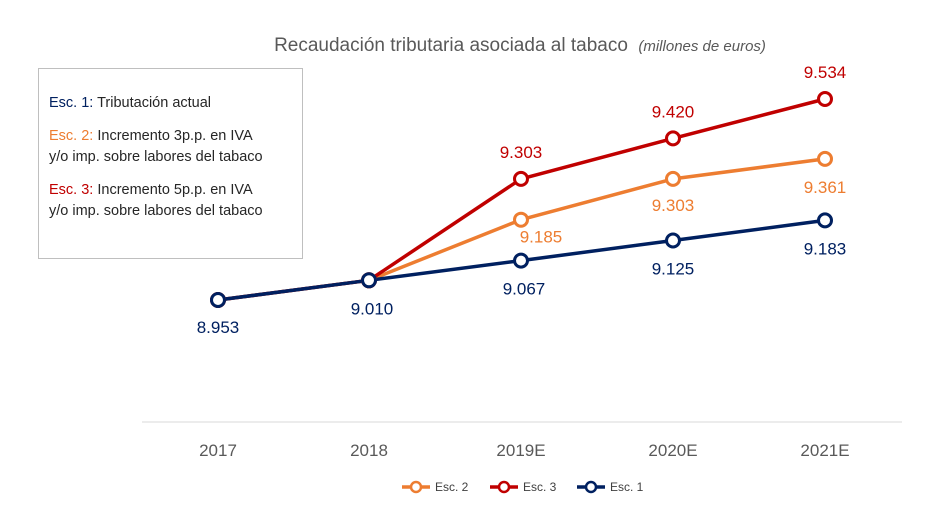  Describe the element at coordinates (372, 308) in the screenshot. I see `data-label-esc1-2018: 9.010` at that location.